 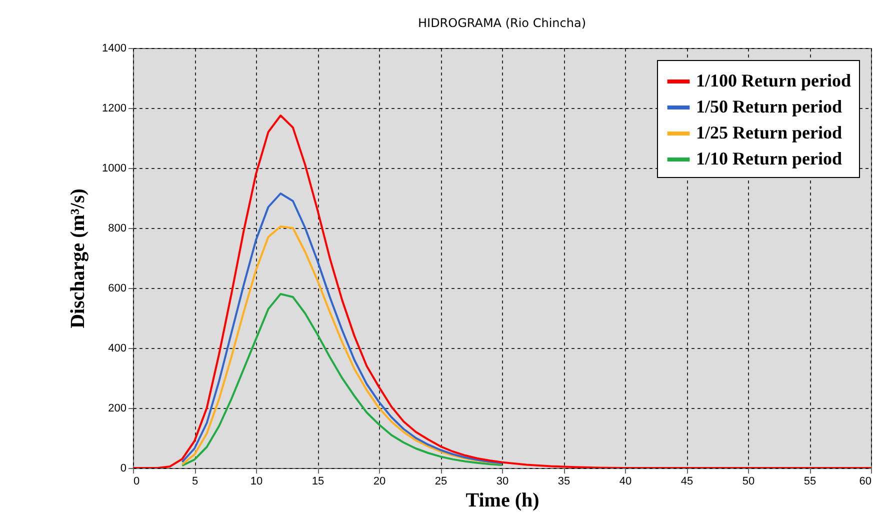 I want to click on chart-title: HIDROGRAMA (Rio Chincha), so click(x=502, y=23).